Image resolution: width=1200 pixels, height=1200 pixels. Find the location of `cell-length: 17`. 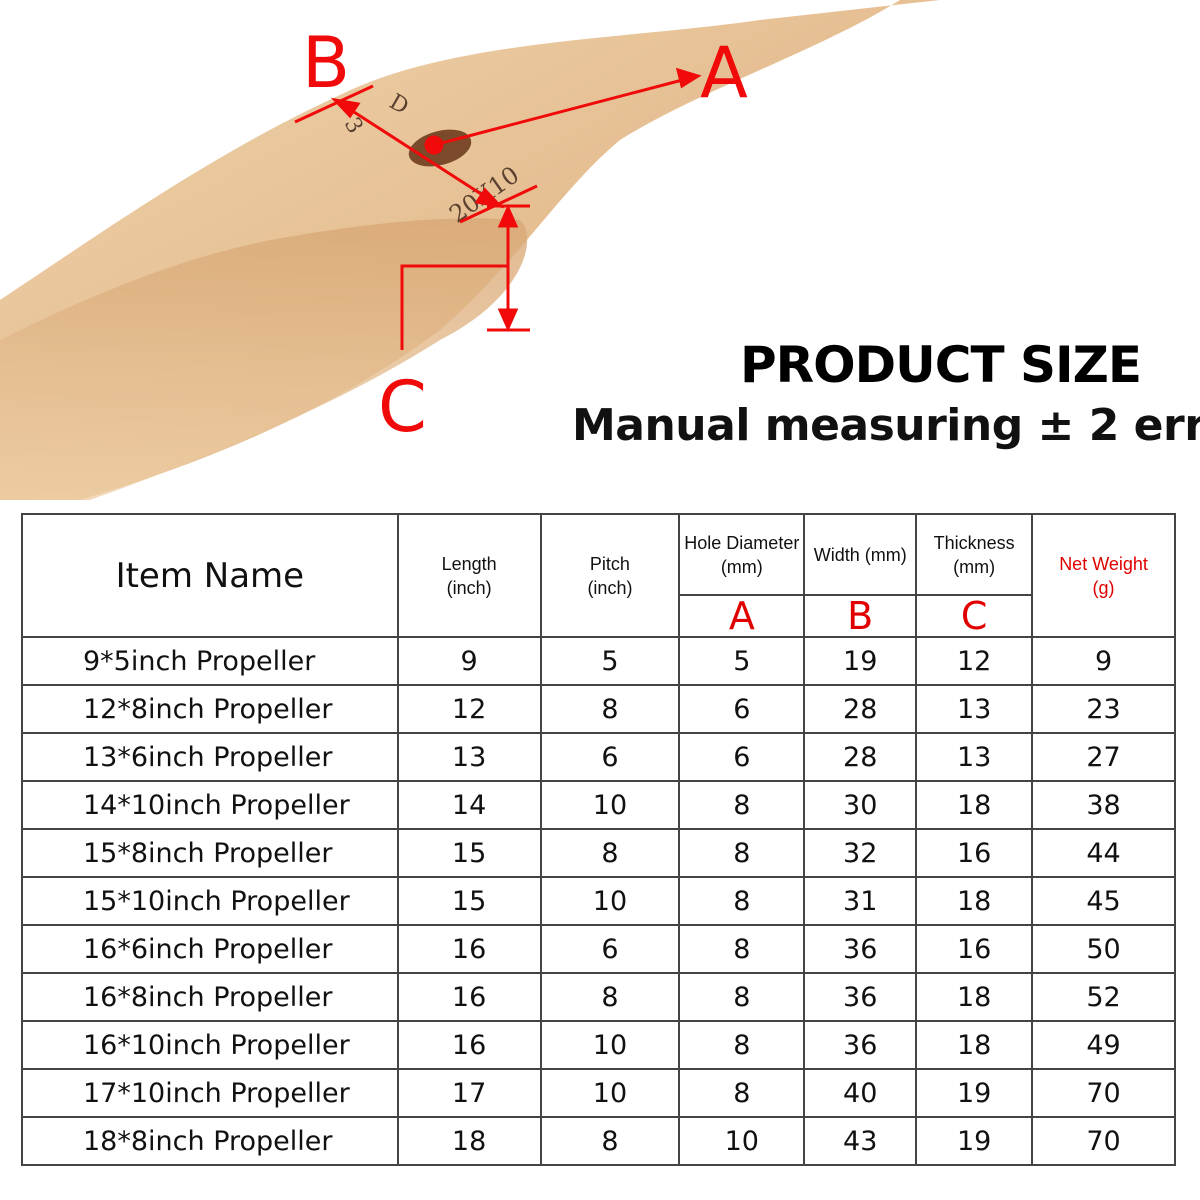

cell-length: 17 is located at coordinates (469, 1093).